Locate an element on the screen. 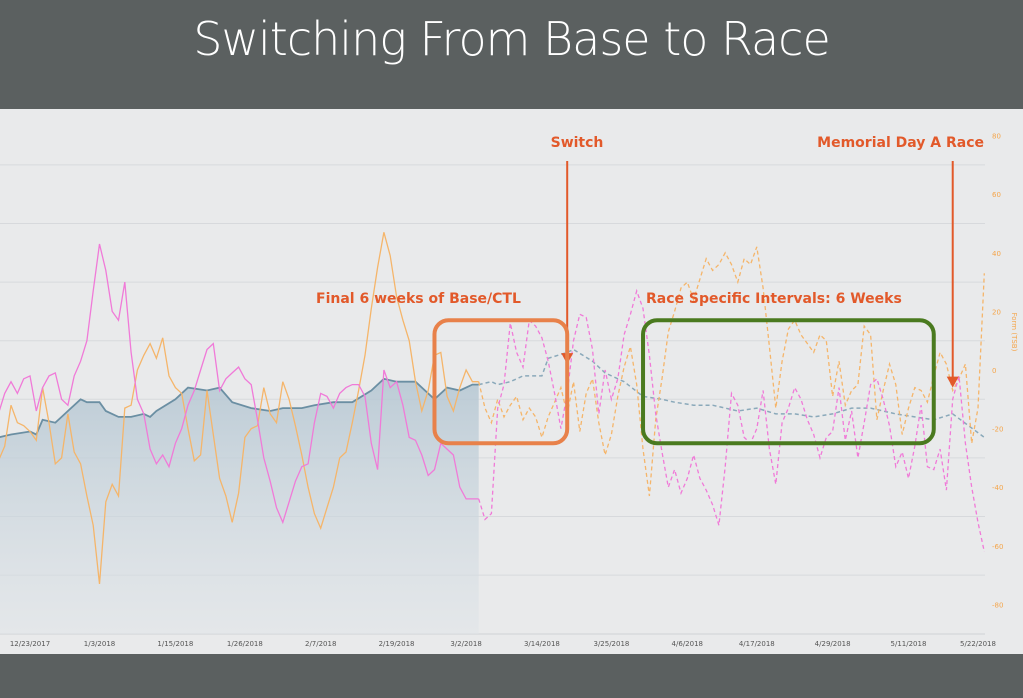 The image size is (1023, 698). y-tick-label: 20 is located at coordinates (996, 312).